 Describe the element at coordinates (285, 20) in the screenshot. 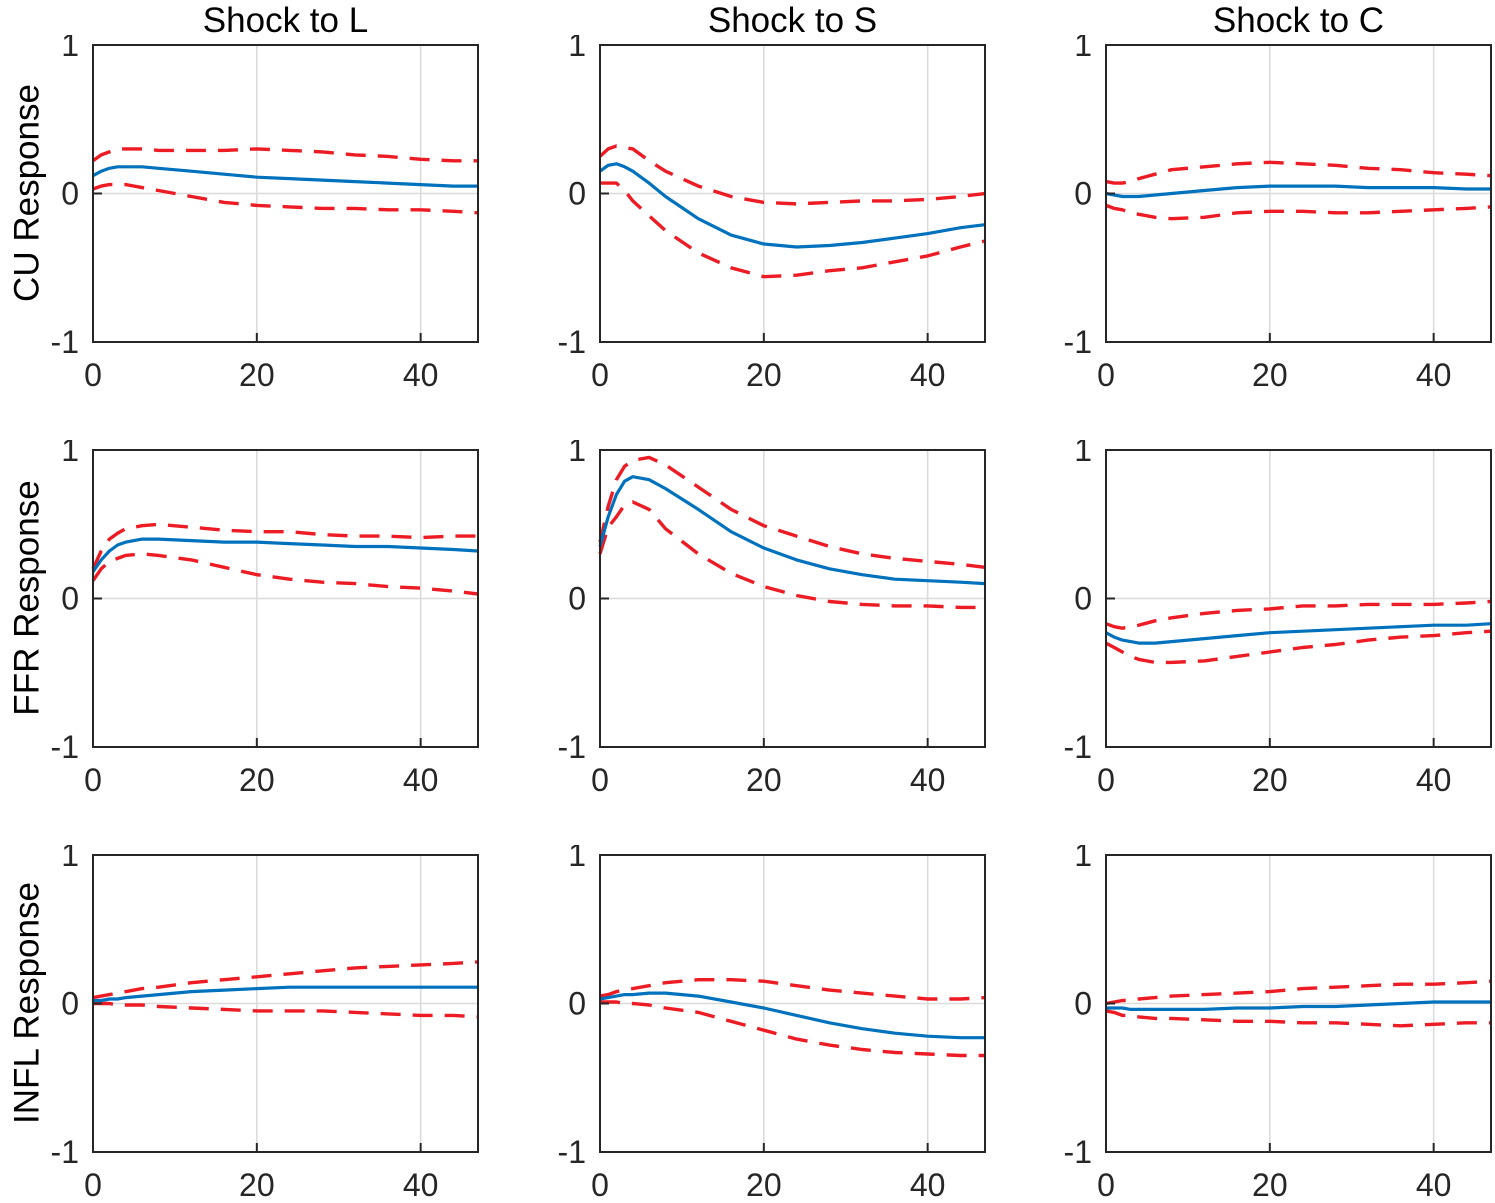

I see `column-title-shock-to-l: Shock to L` at that location.